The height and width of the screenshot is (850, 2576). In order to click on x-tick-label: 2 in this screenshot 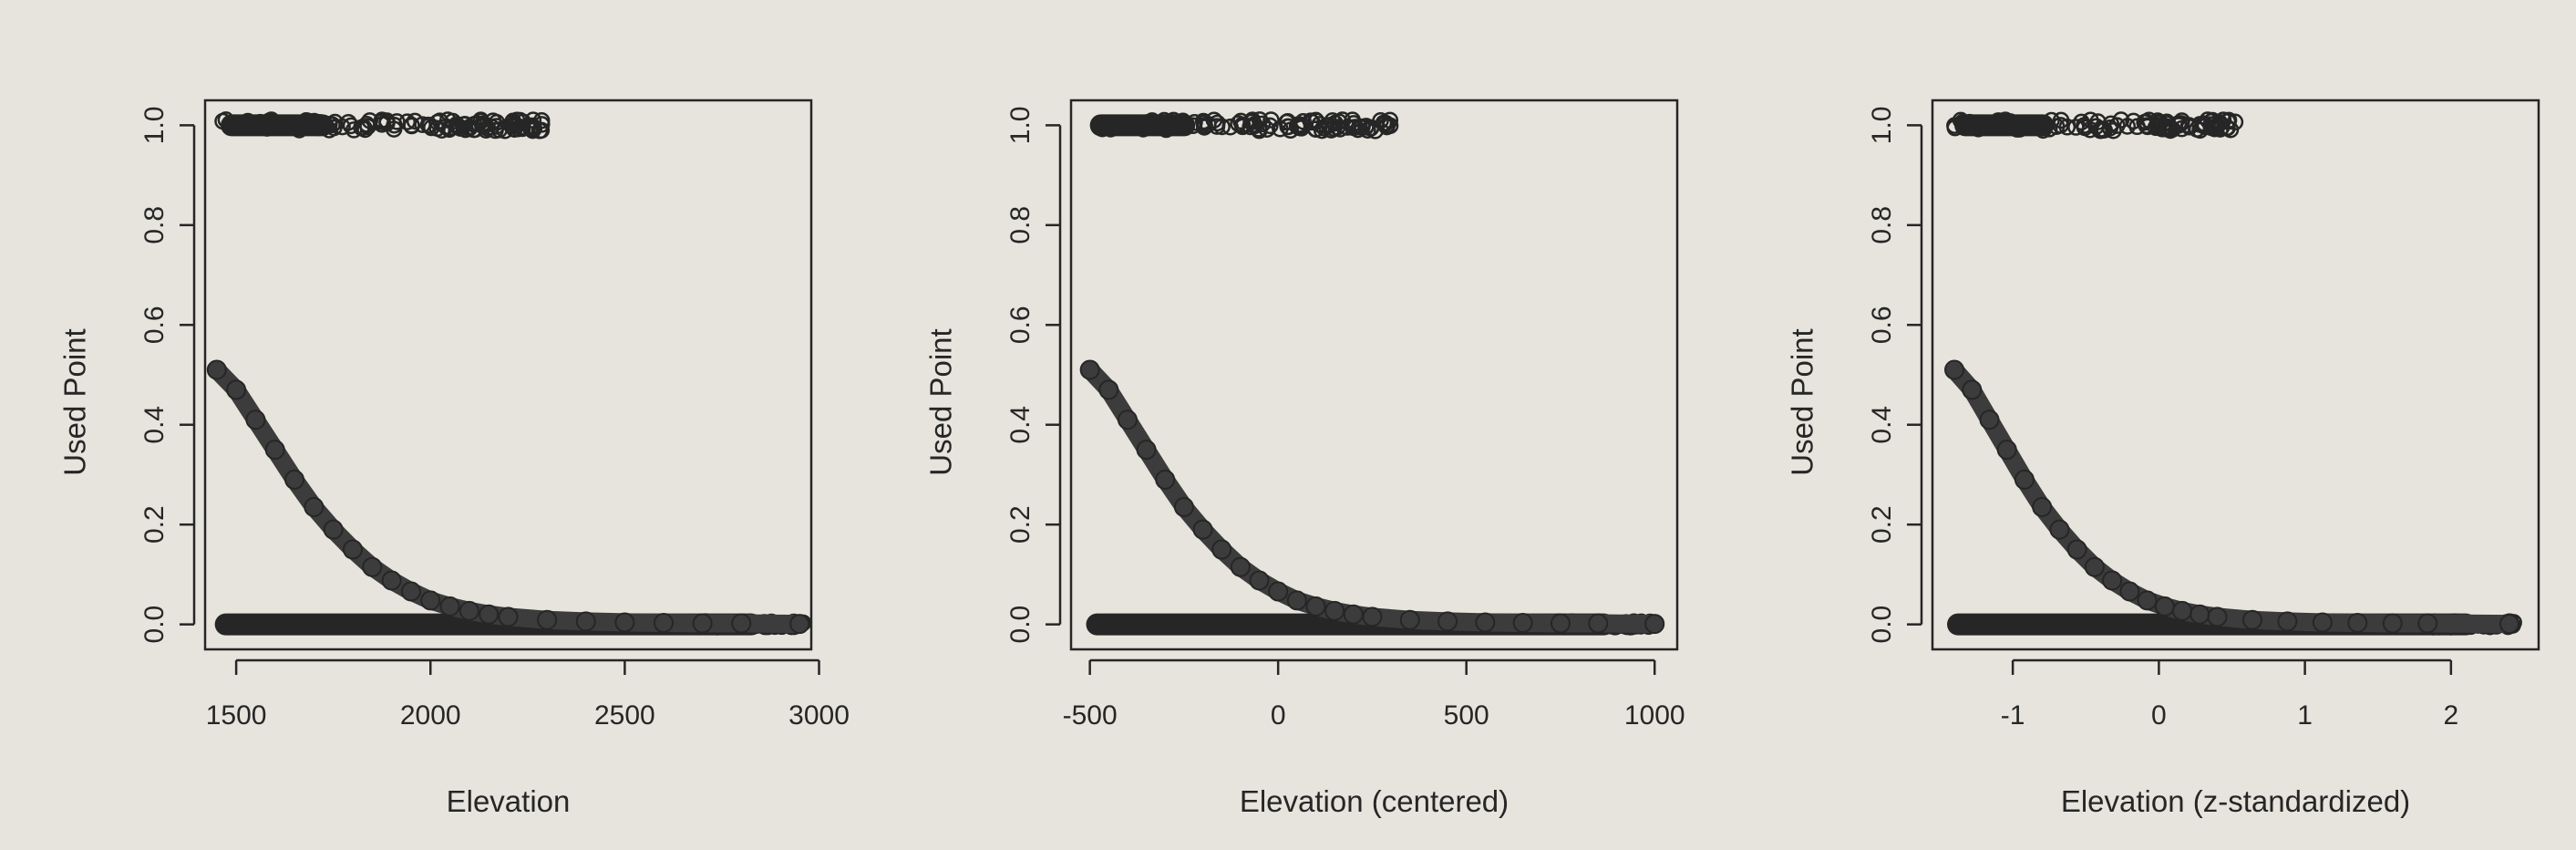, I will do `click(2451, 715)`.